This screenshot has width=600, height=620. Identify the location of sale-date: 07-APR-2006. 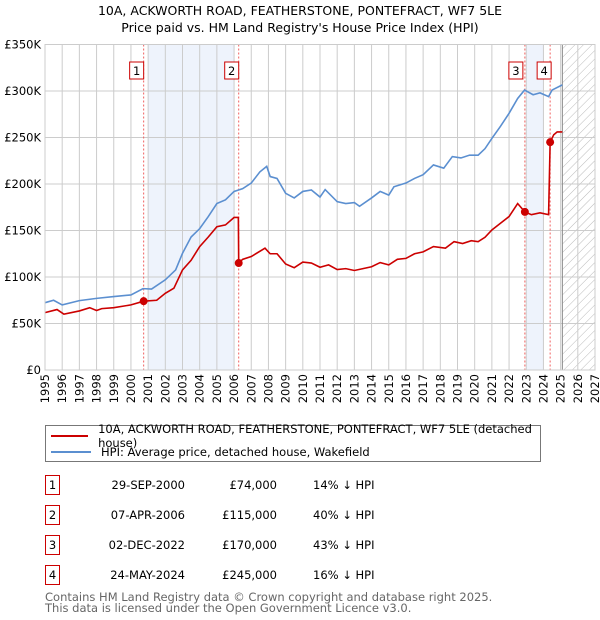
(147, 515).